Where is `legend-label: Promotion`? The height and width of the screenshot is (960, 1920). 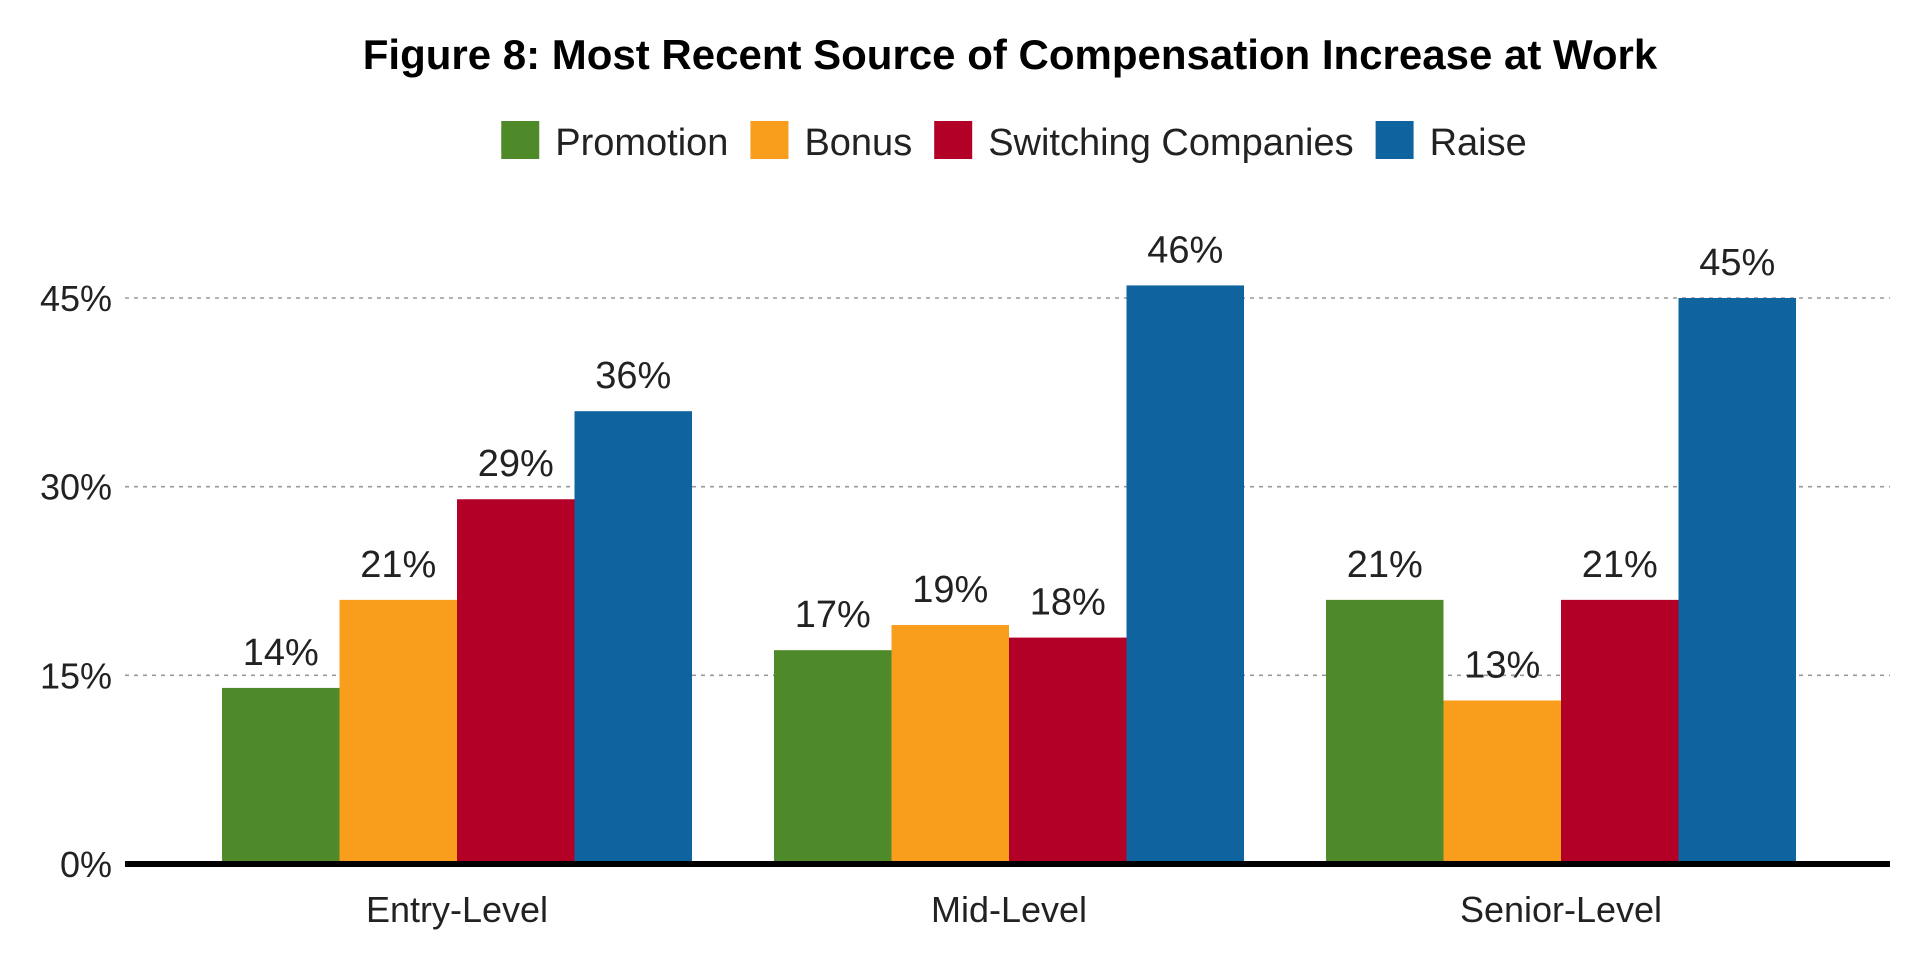 legend-label: Promotion is located at coordinates (641, 143).